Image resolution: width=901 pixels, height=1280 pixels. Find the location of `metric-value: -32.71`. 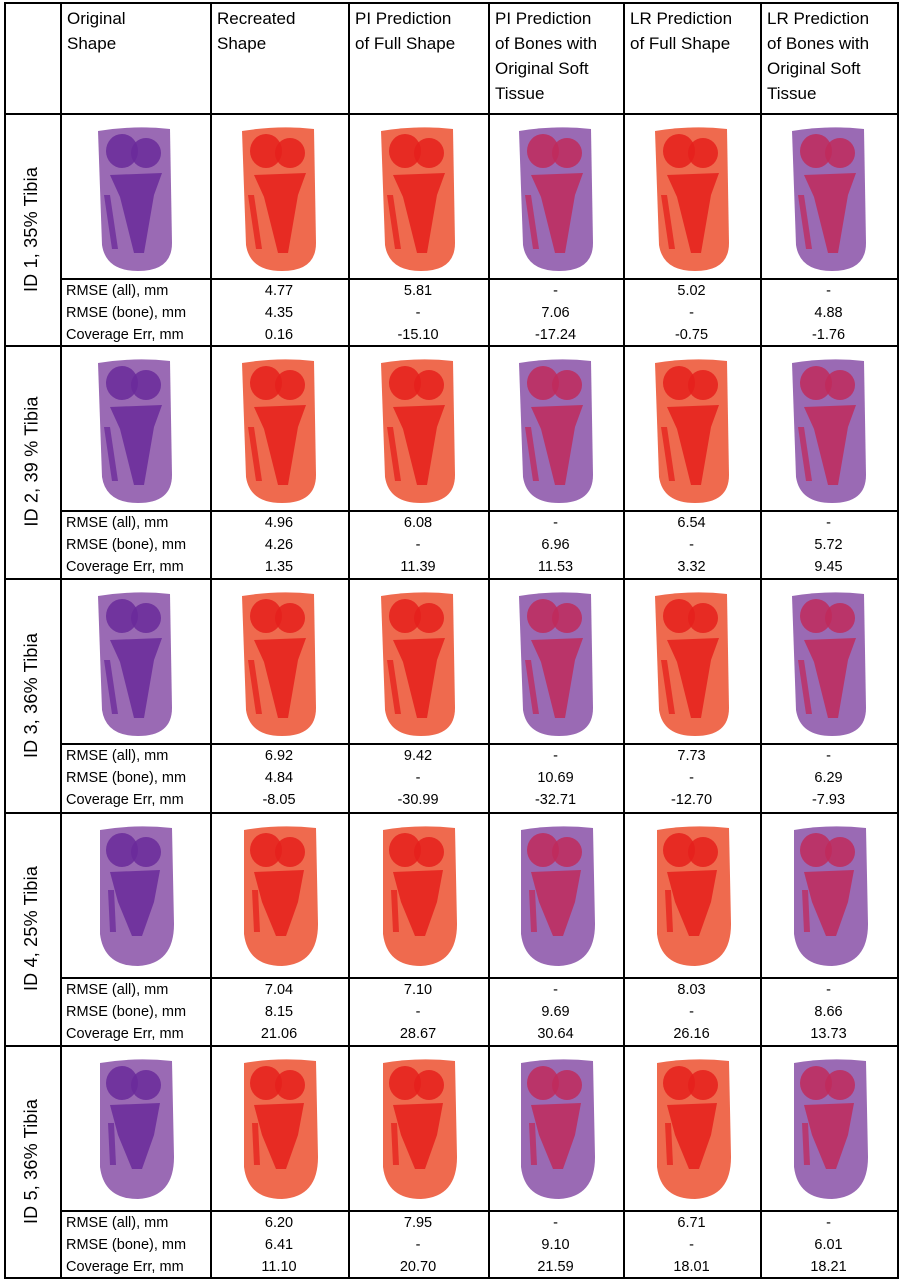

metric-value: -32.71 is located at coordinates (555, 800).